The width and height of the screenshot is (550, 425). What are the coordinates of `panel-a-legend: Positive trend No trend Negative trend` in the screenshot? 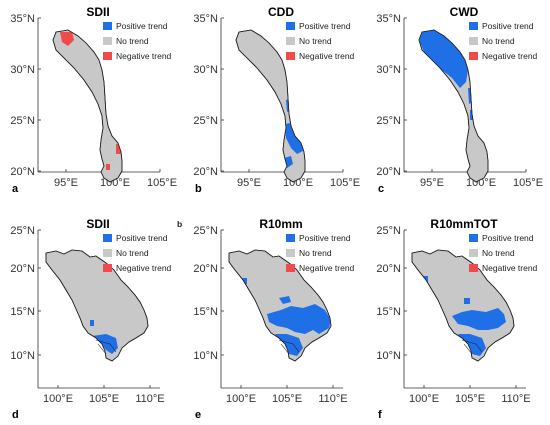 It's located at (137, 41).